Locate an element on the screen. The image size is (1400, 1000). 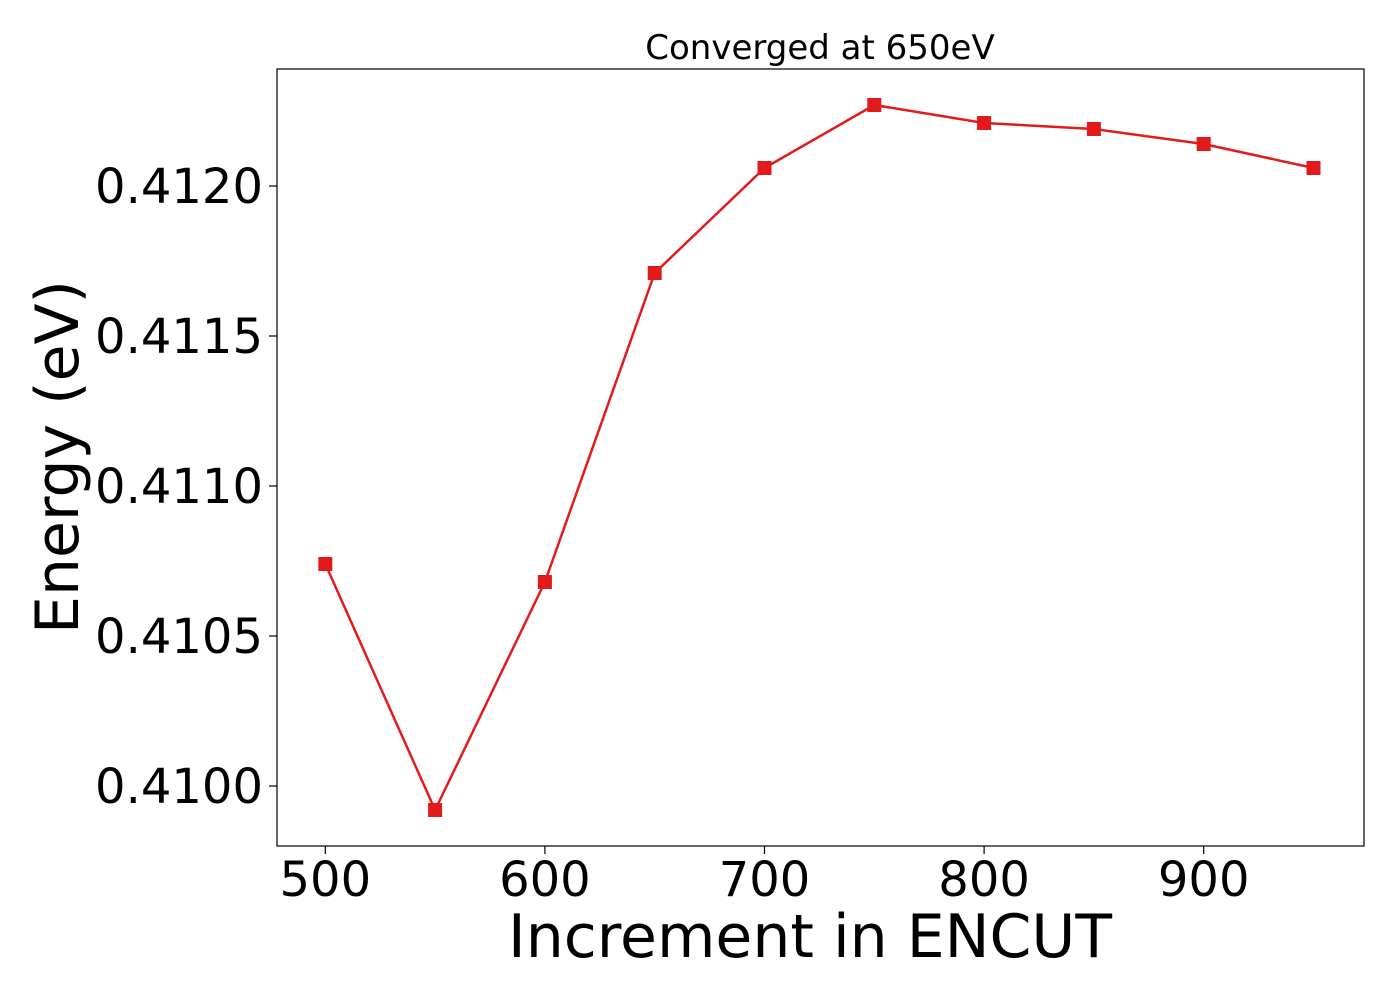
chart-title: Converged at 650eV is located at coordinates (819, 48).